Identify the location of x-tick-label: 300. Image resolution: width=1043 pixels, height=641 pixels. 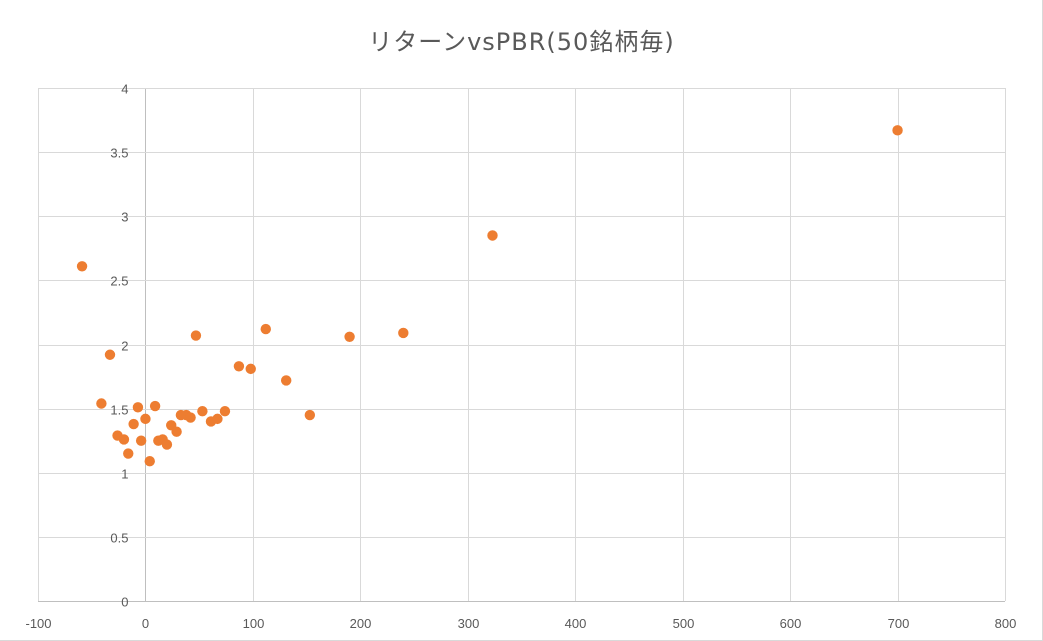
(469, 623).